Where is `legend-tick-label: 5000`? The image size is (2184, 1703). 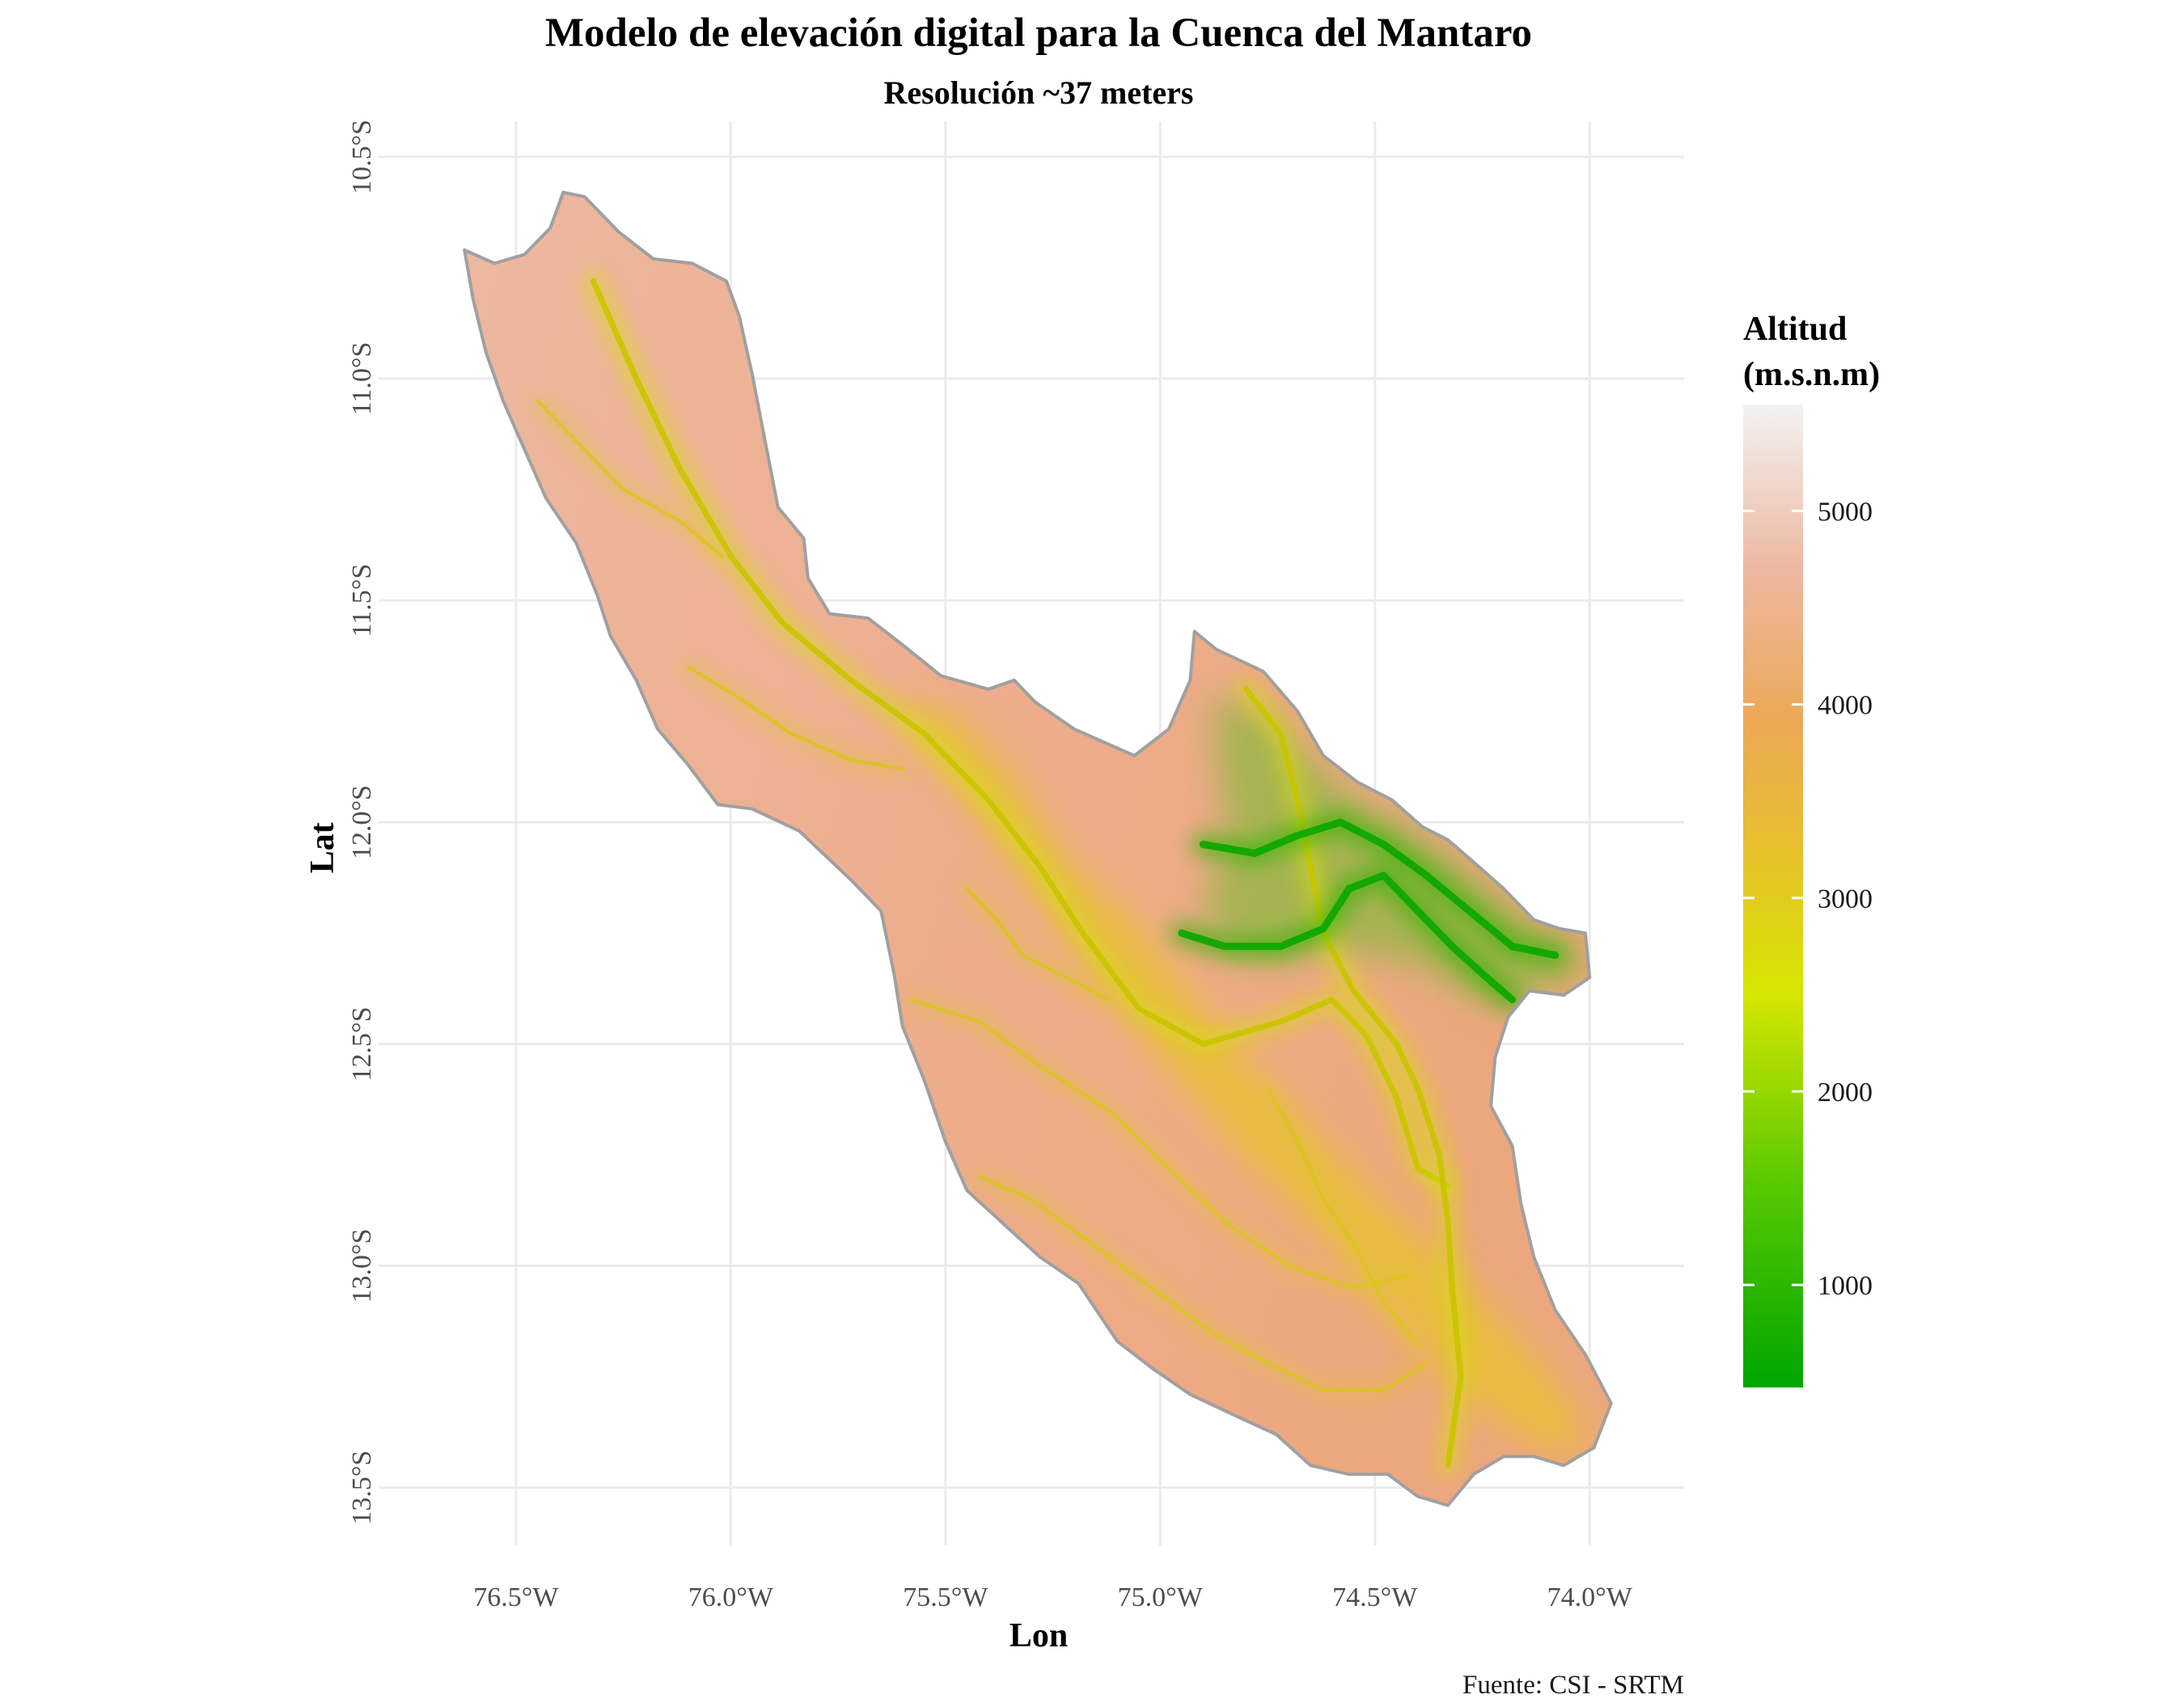
legend-tick-label: 5000 is located at coordinates (1845, 512).